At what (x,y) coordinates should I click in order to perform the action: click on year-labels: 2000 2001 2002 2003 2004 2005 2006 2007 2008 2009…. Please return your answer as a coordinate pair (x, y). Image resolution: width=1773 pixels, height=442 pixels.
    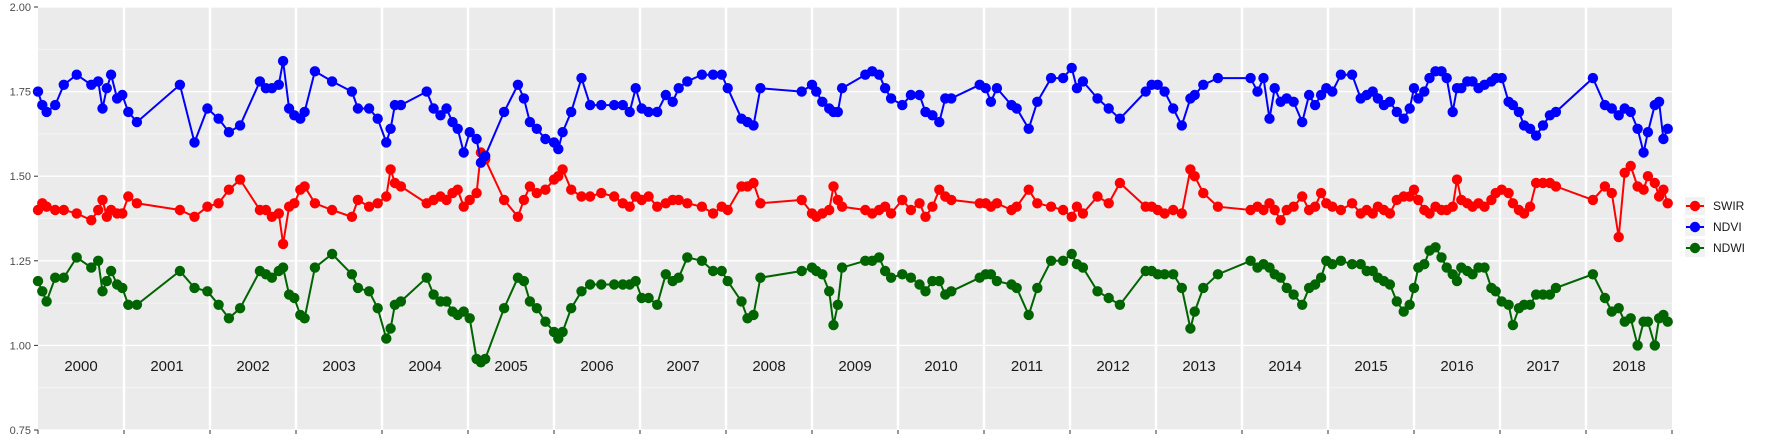
    Looking at the image, I should click on (854, 366).